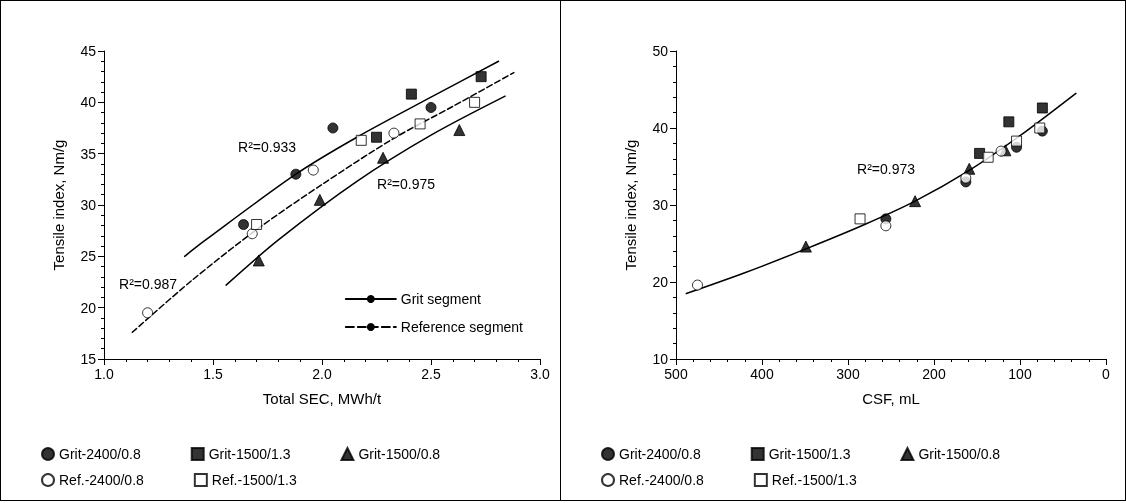 This screenshot has height=503, width=1126. I want to click on x-tick-label: 100, so click(1020, 374).